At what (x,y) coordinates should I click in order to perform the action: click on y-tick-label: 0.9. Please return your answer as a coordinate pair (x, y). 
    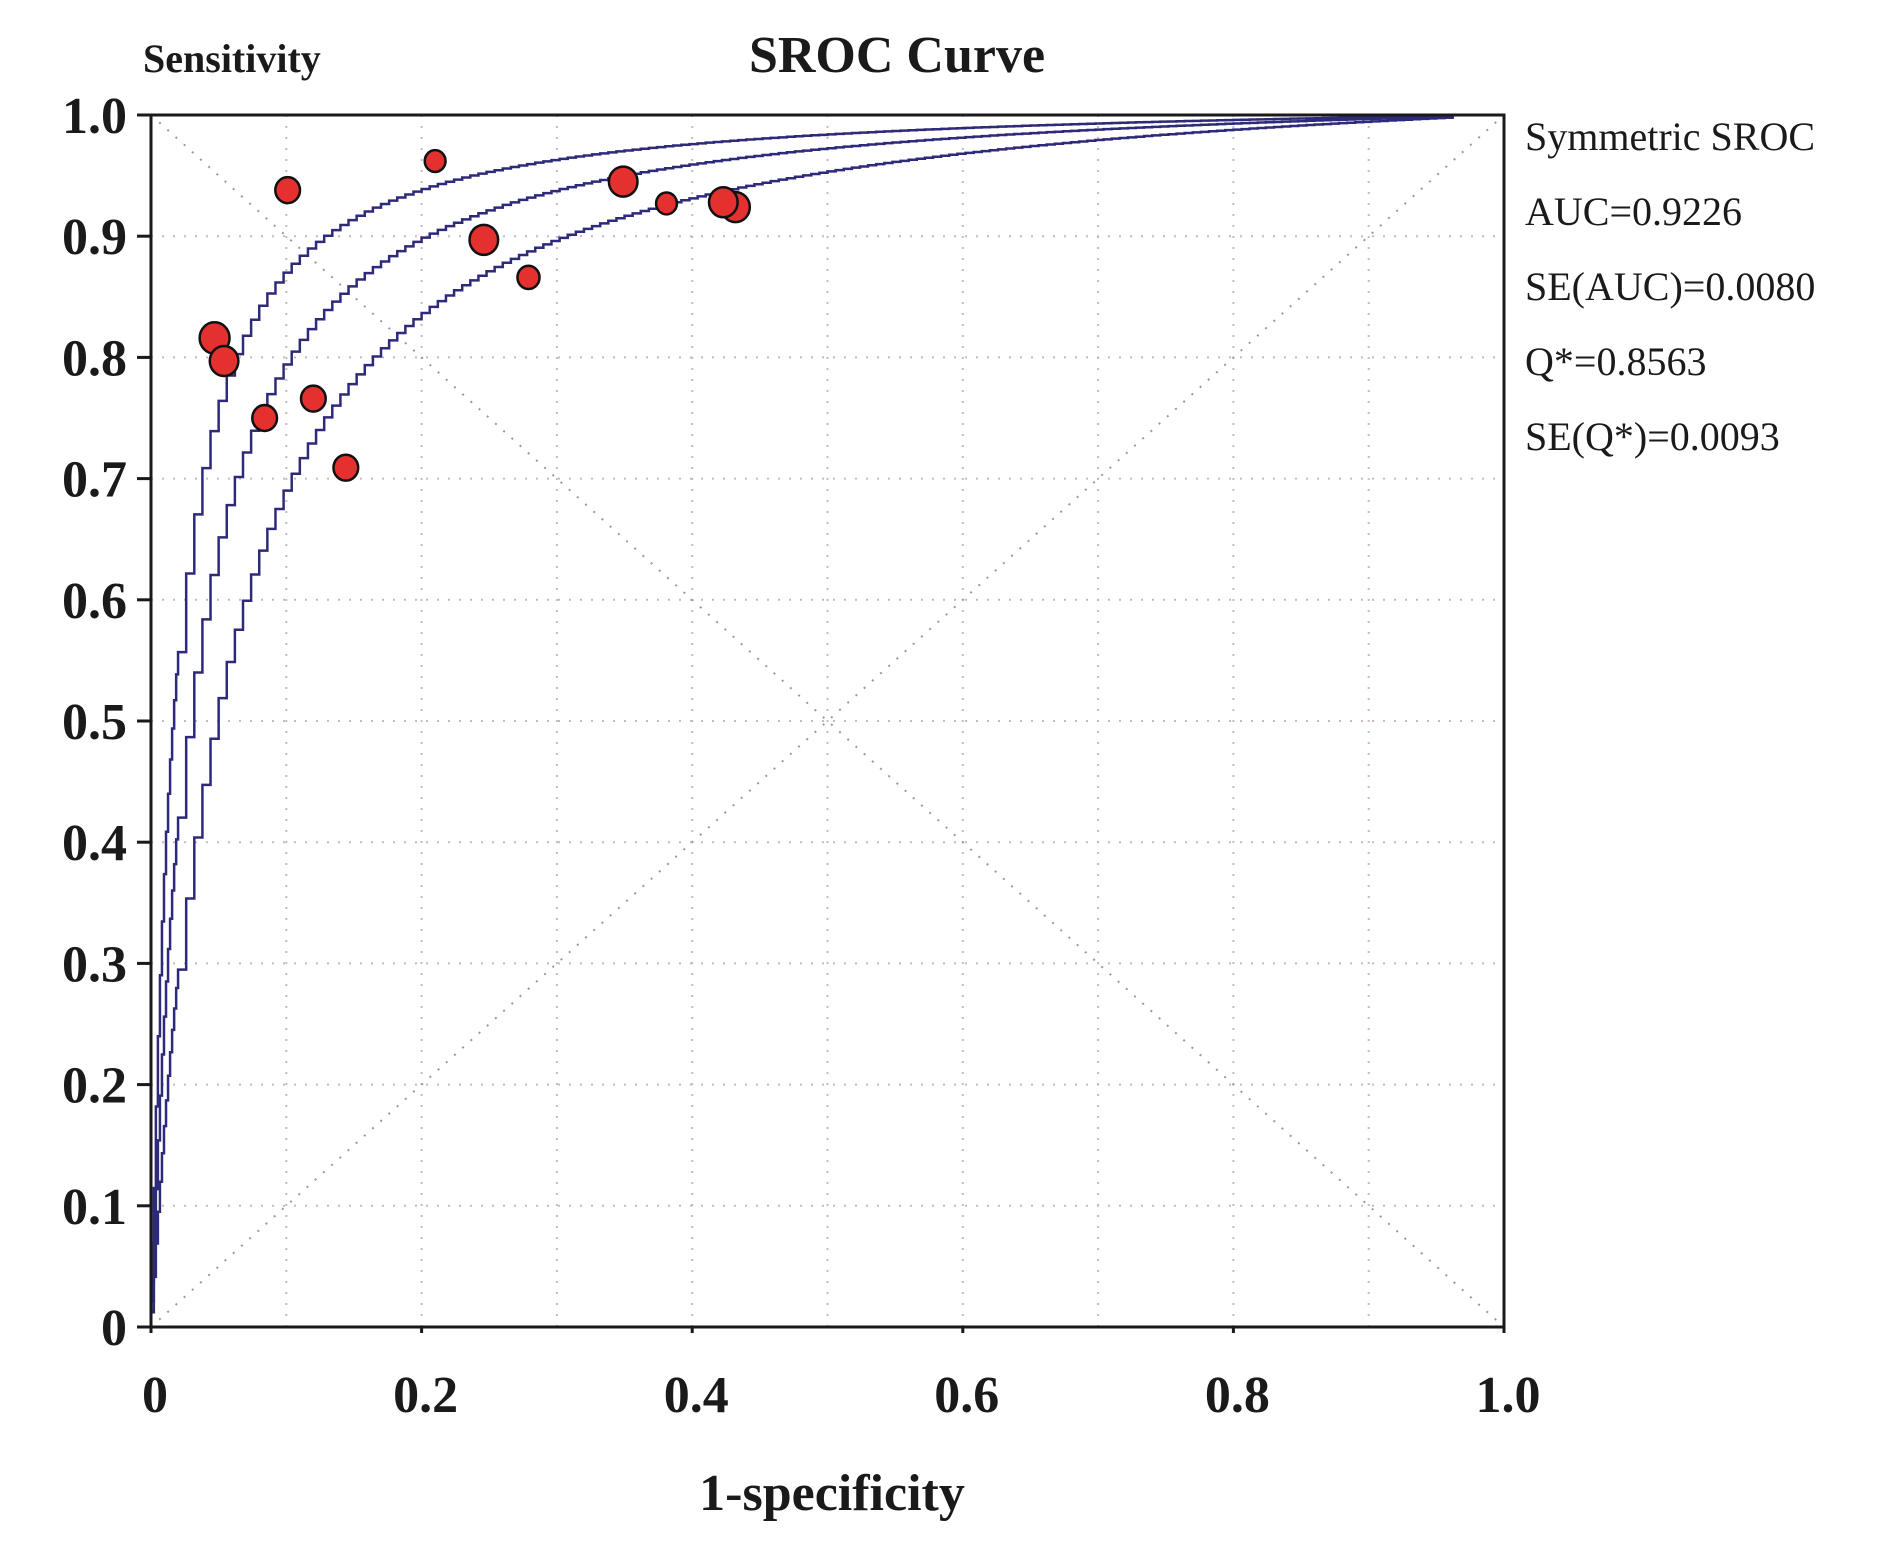
    Looking at the image, I should click on (94, 237).